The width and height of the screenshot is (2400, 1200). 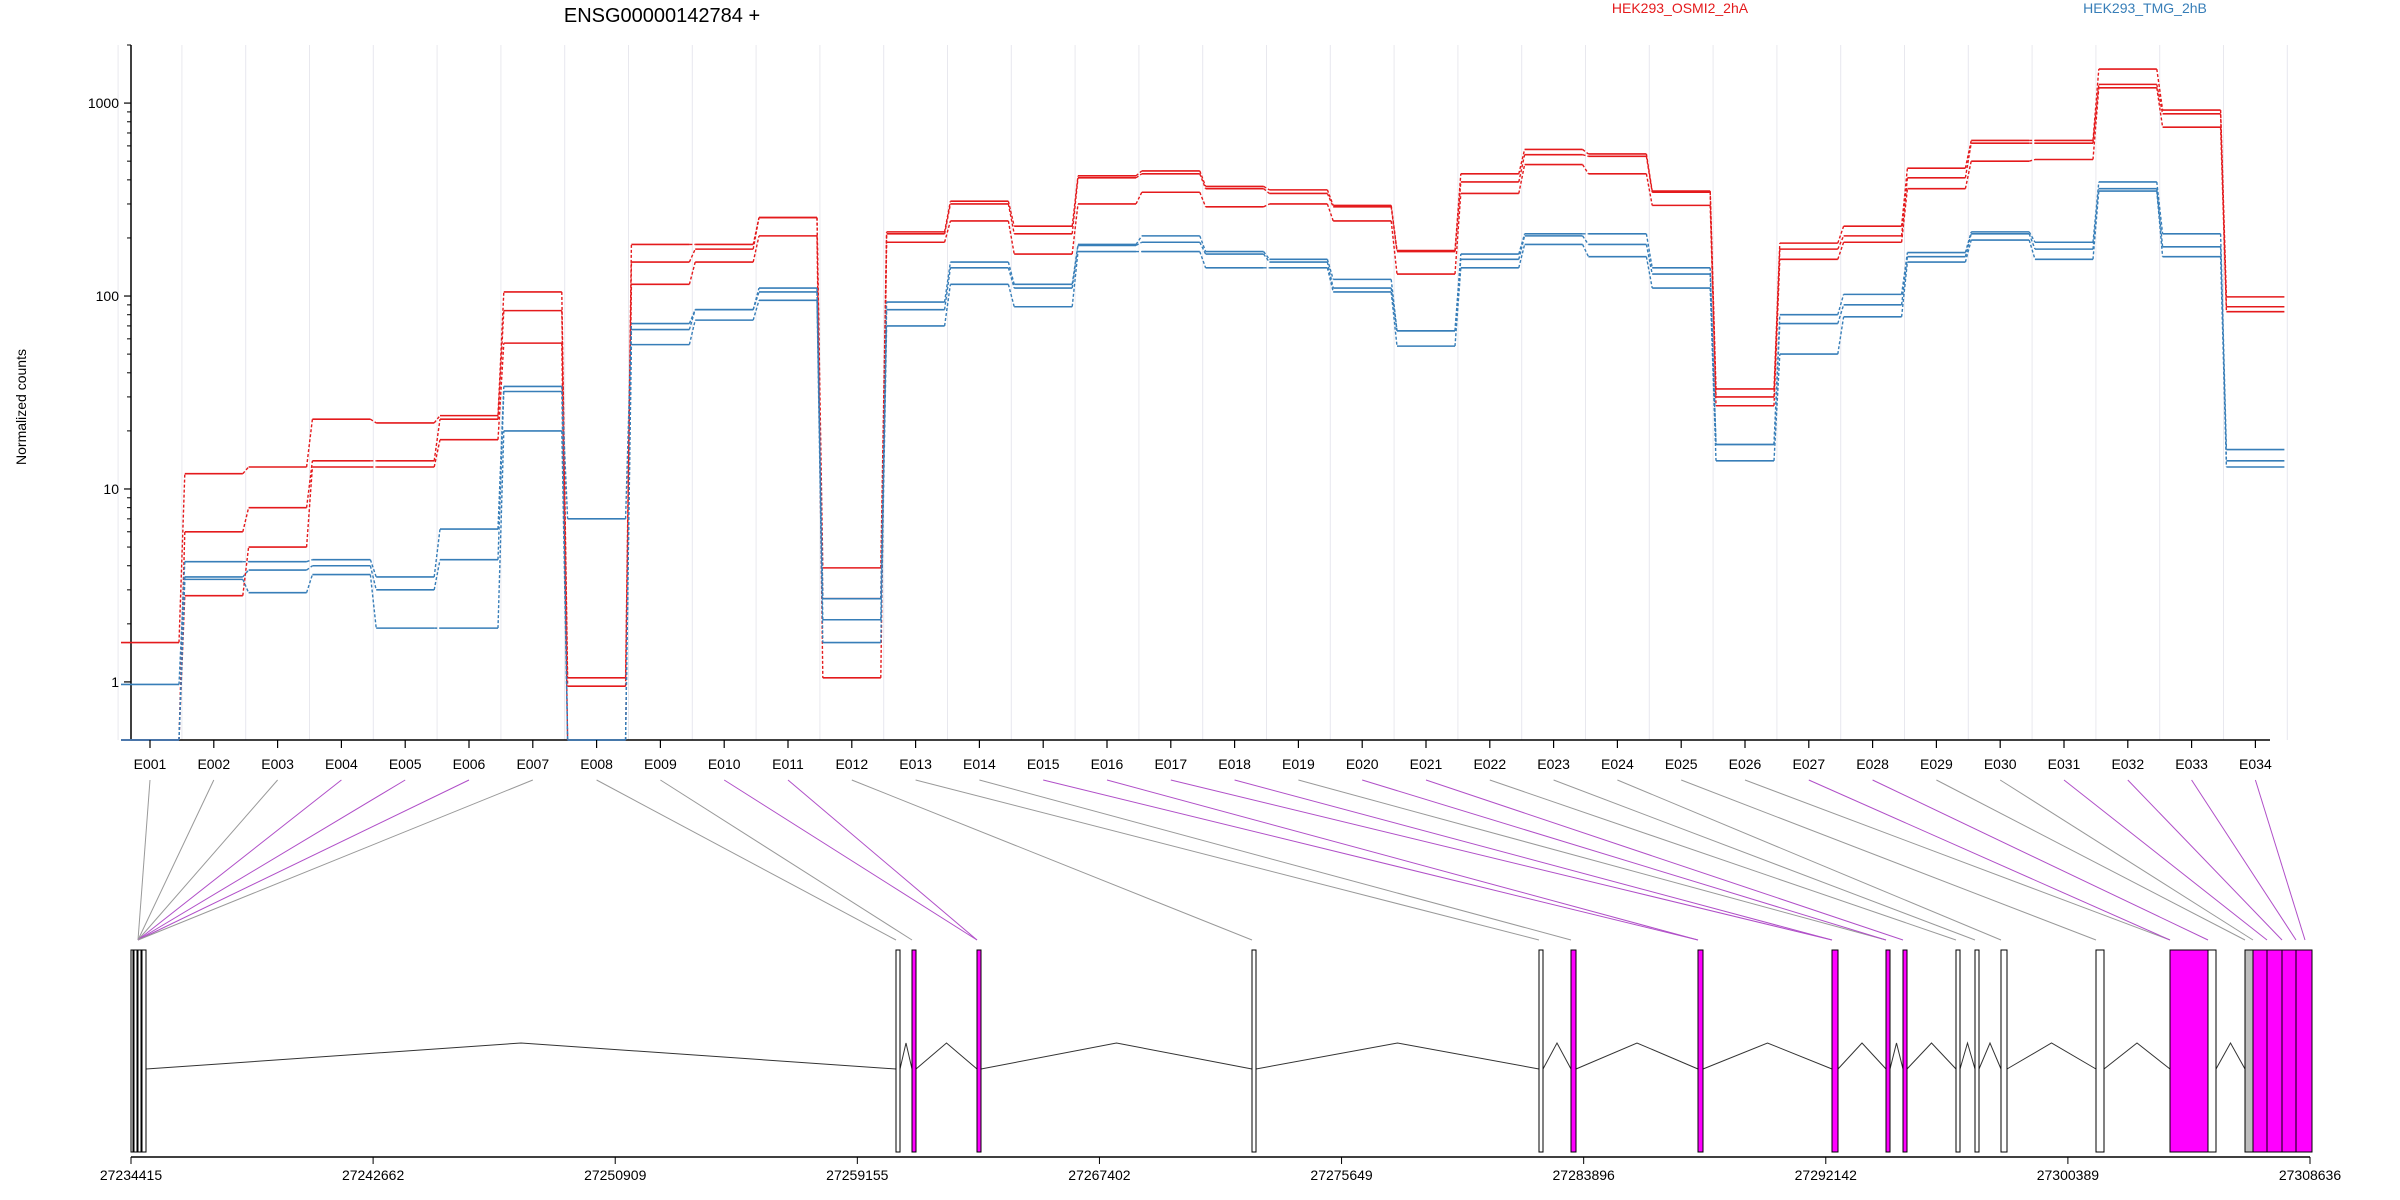 I want to click on x-tick-label-e014: E014, so click(x=979, y=764).